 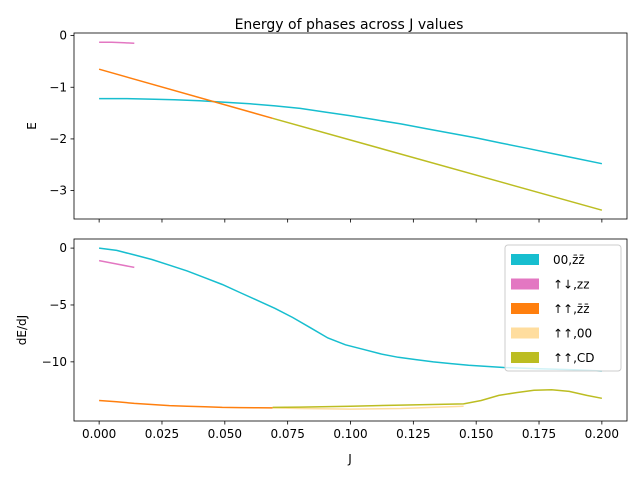 I want to click on derivative-x-tick-label: 0.175, so click(x=539, y=434).